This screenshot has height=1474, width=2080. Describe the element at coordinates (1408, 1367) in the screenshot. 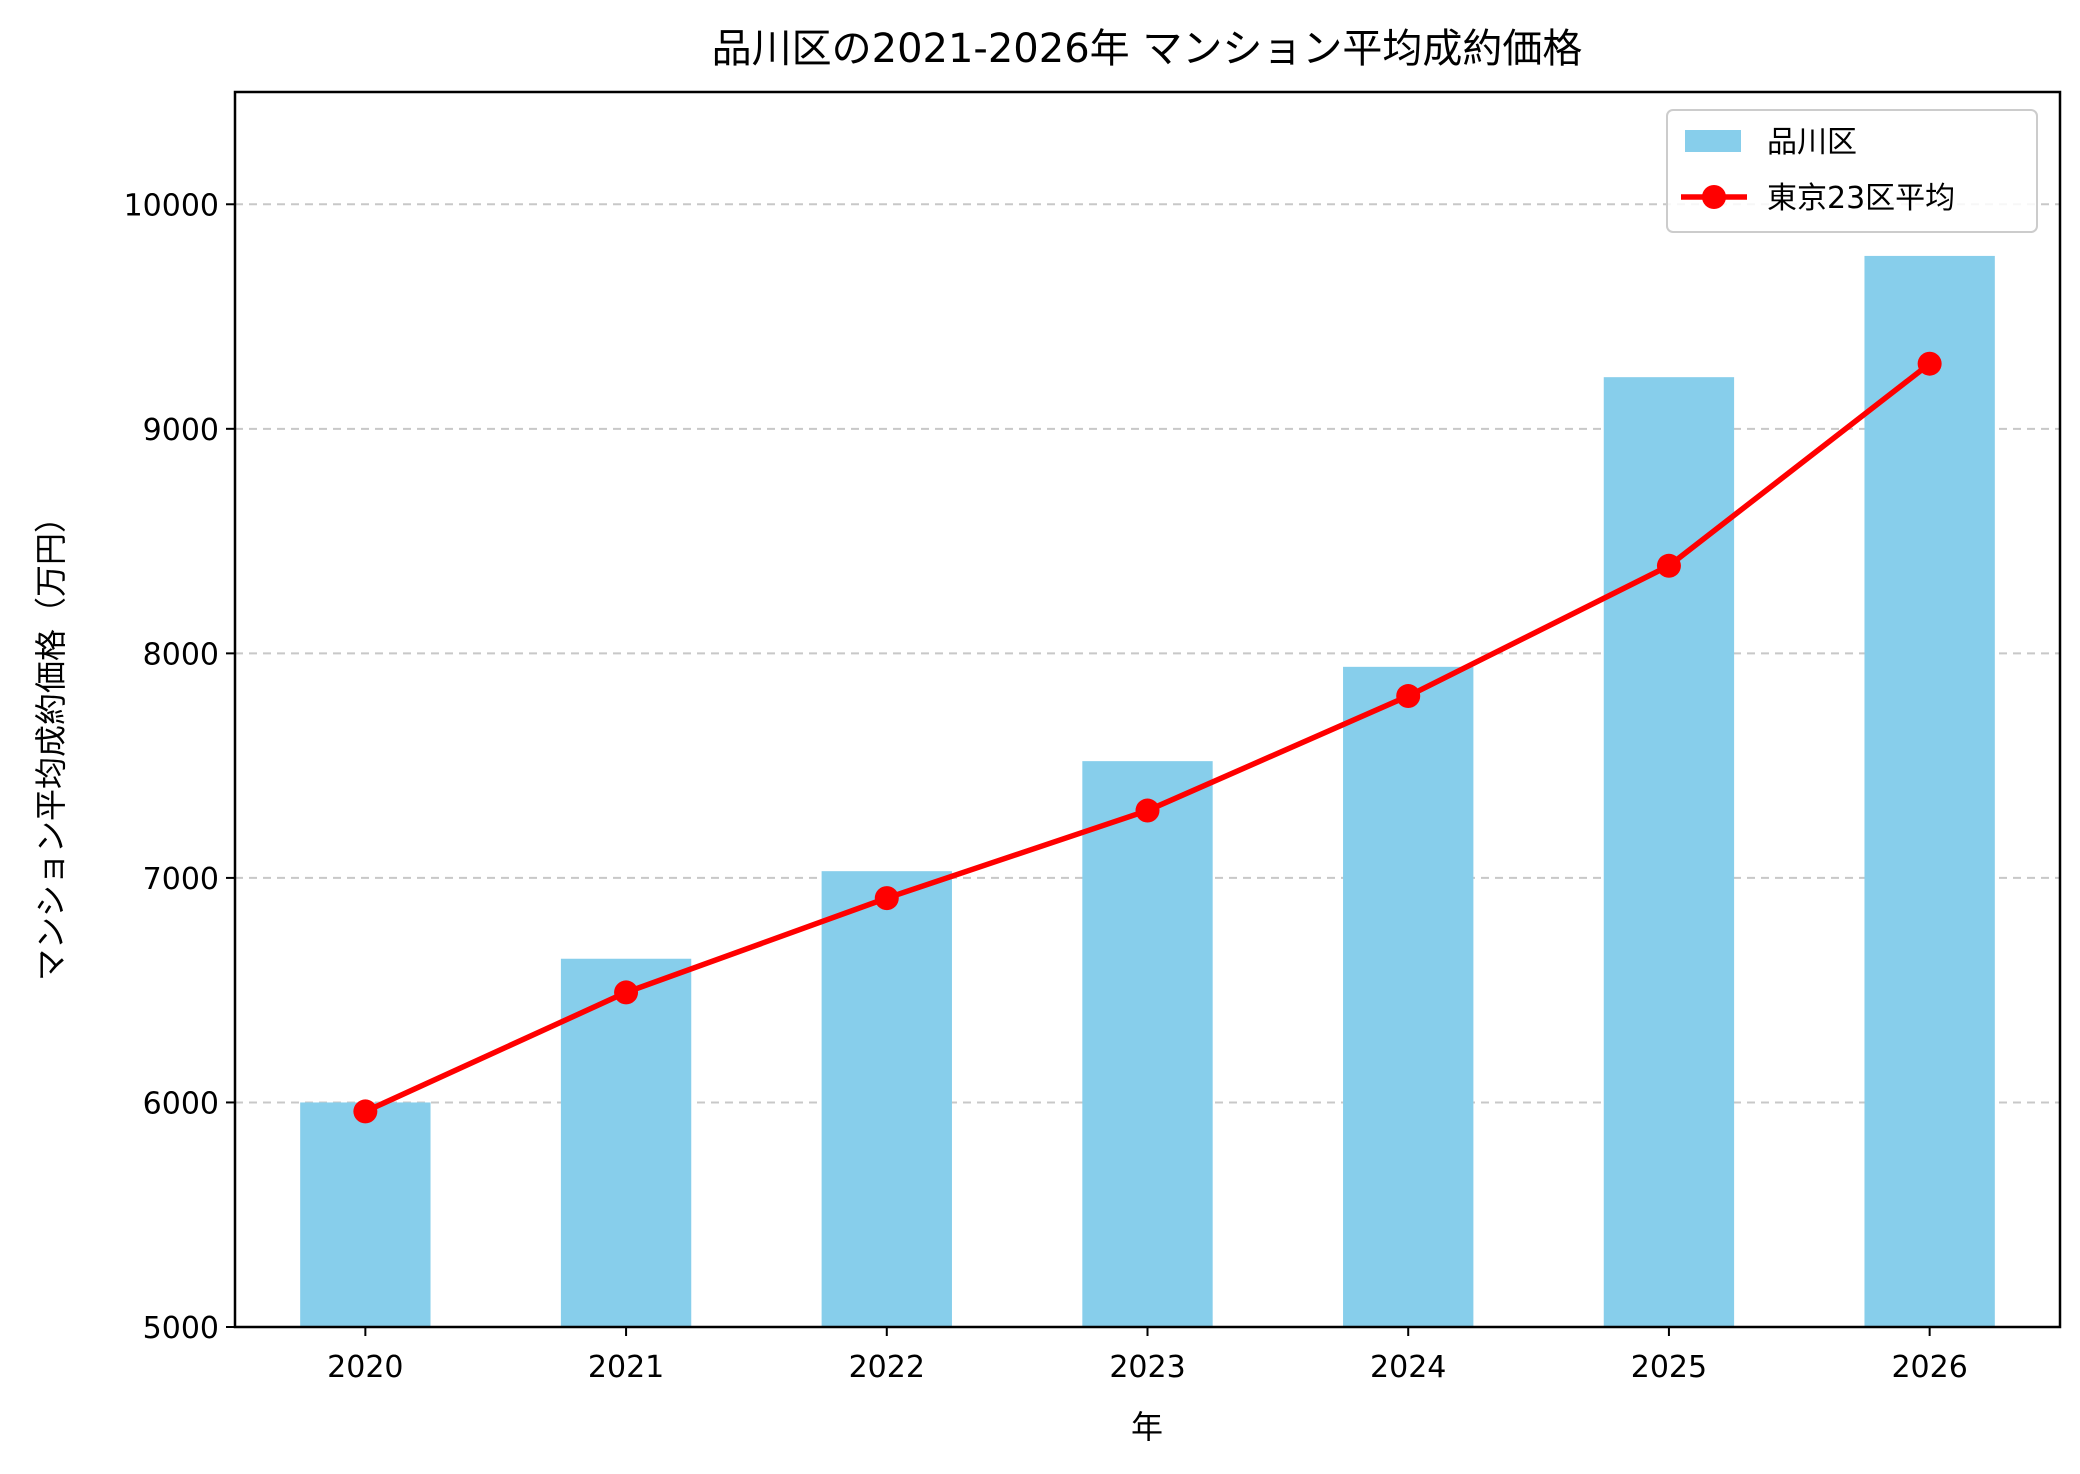

I see `x-tick-label: 2024` at that location.